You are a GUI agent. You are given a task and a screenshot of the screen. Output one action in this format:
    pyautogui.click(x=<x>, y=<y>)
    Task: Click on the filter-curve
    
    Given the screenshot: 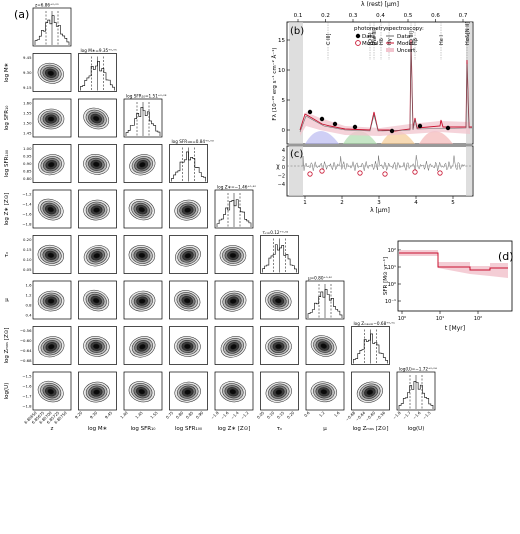 What is the action you would take?
    pyautogui.click(x=436, y=137)
    